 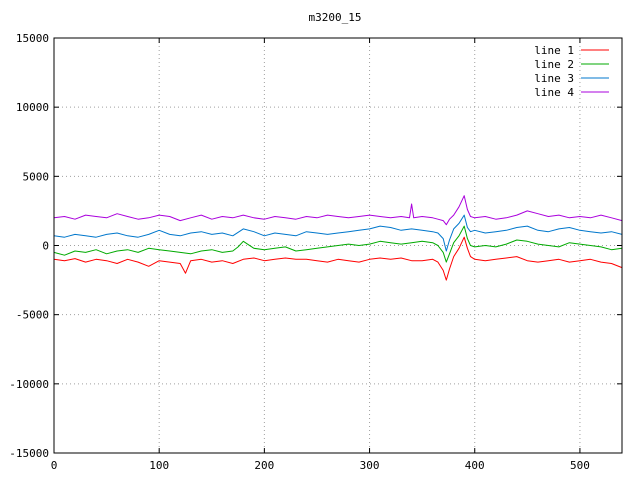 I want to click on legend-label-1: line 1, so click(x=554, y=50).